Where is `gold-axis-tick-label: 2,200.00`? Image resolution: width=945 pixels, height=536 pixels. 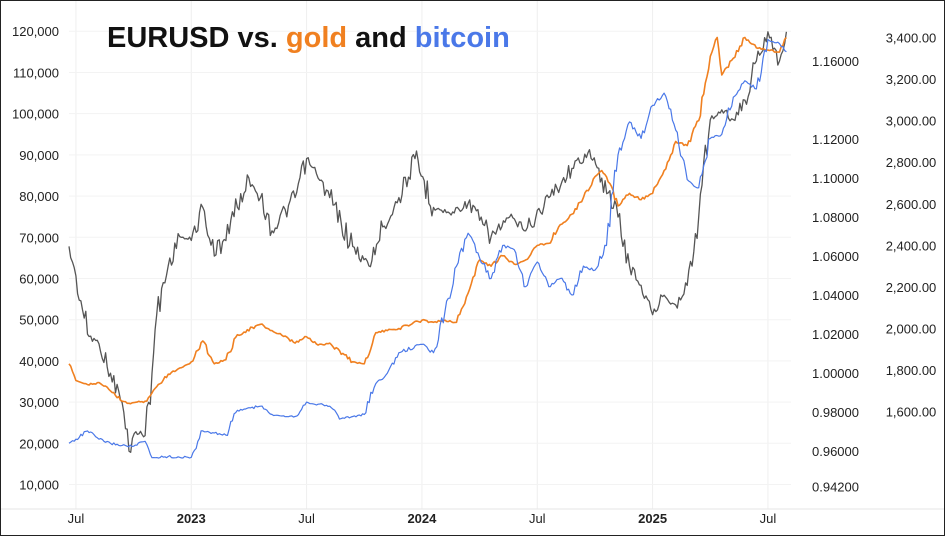
gold-axis-tick-label: 2,200.00 is located at coordinates (911, 287).